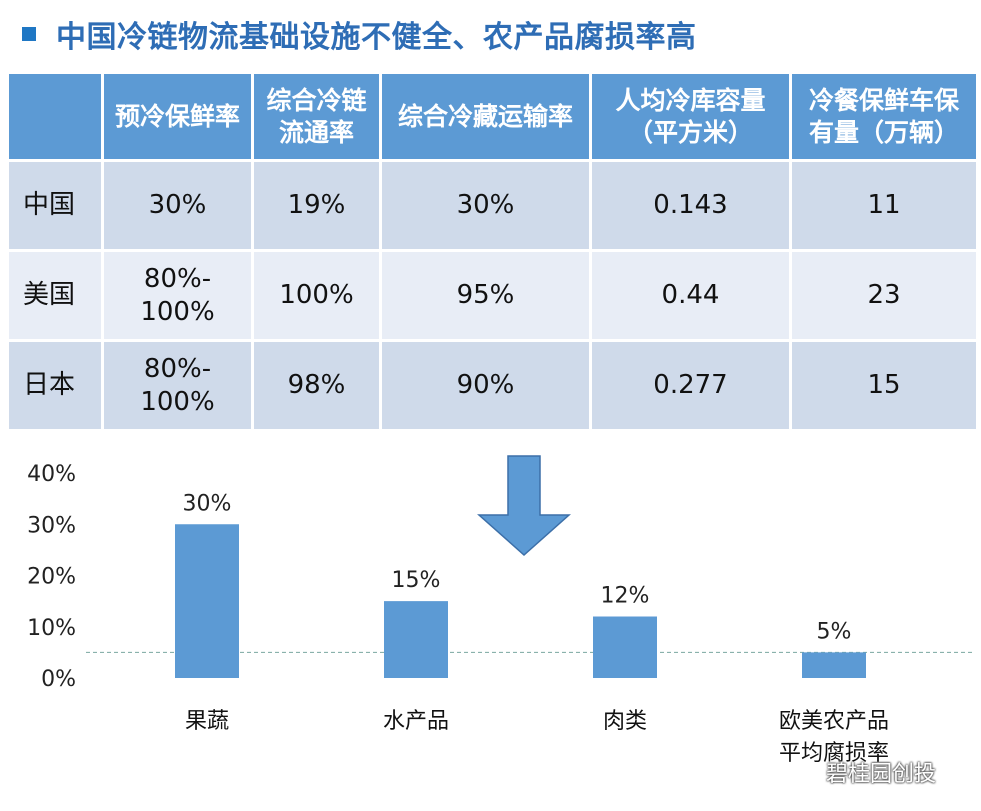  What do you see at coordinates (55, 116) in the screenshot?
I see `table-header-cell` at bounding box center [55, 116].